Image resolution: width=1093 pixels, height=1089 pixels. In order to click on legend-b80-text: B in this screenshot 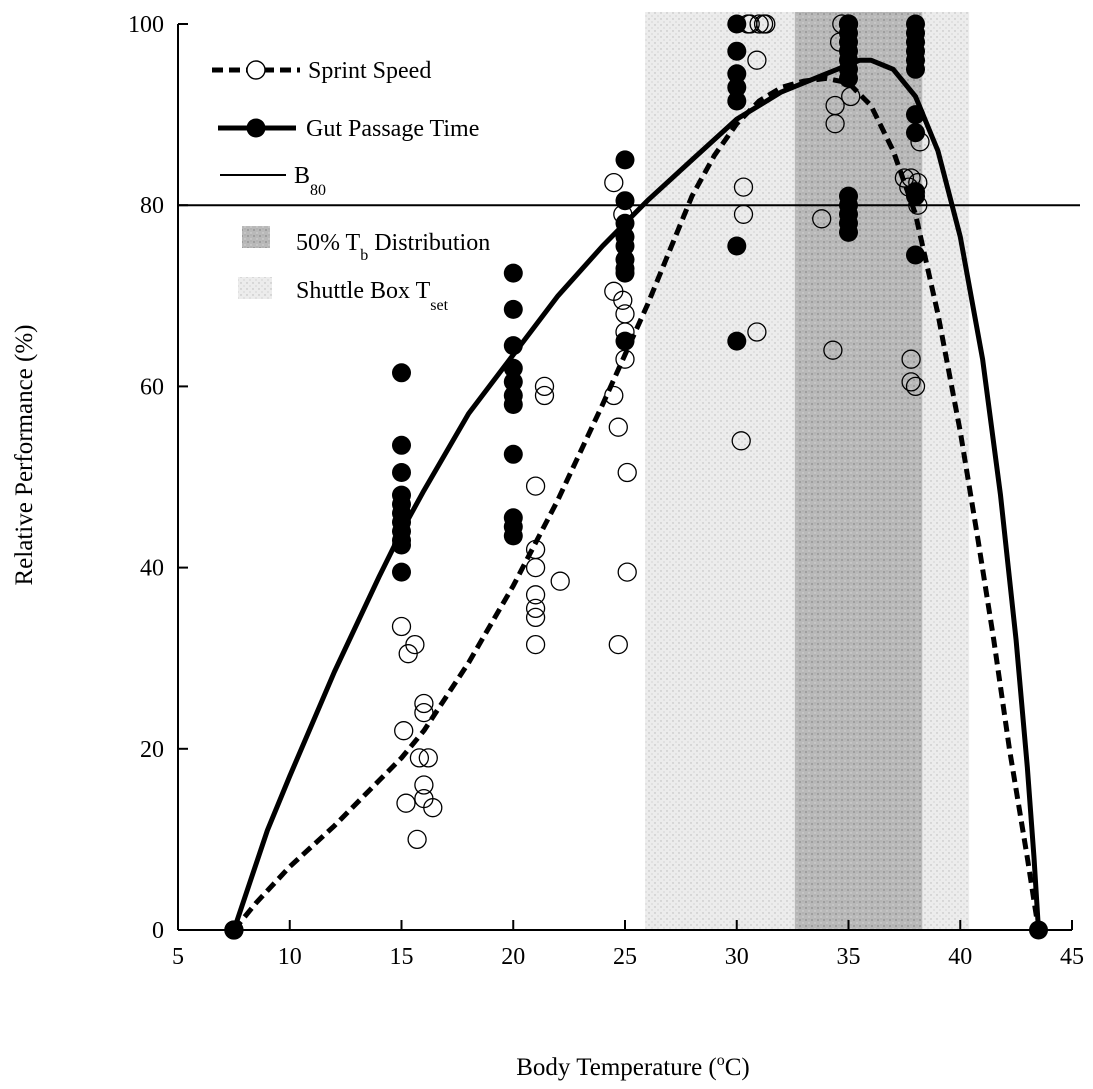, I will do `click(302, 176)`.